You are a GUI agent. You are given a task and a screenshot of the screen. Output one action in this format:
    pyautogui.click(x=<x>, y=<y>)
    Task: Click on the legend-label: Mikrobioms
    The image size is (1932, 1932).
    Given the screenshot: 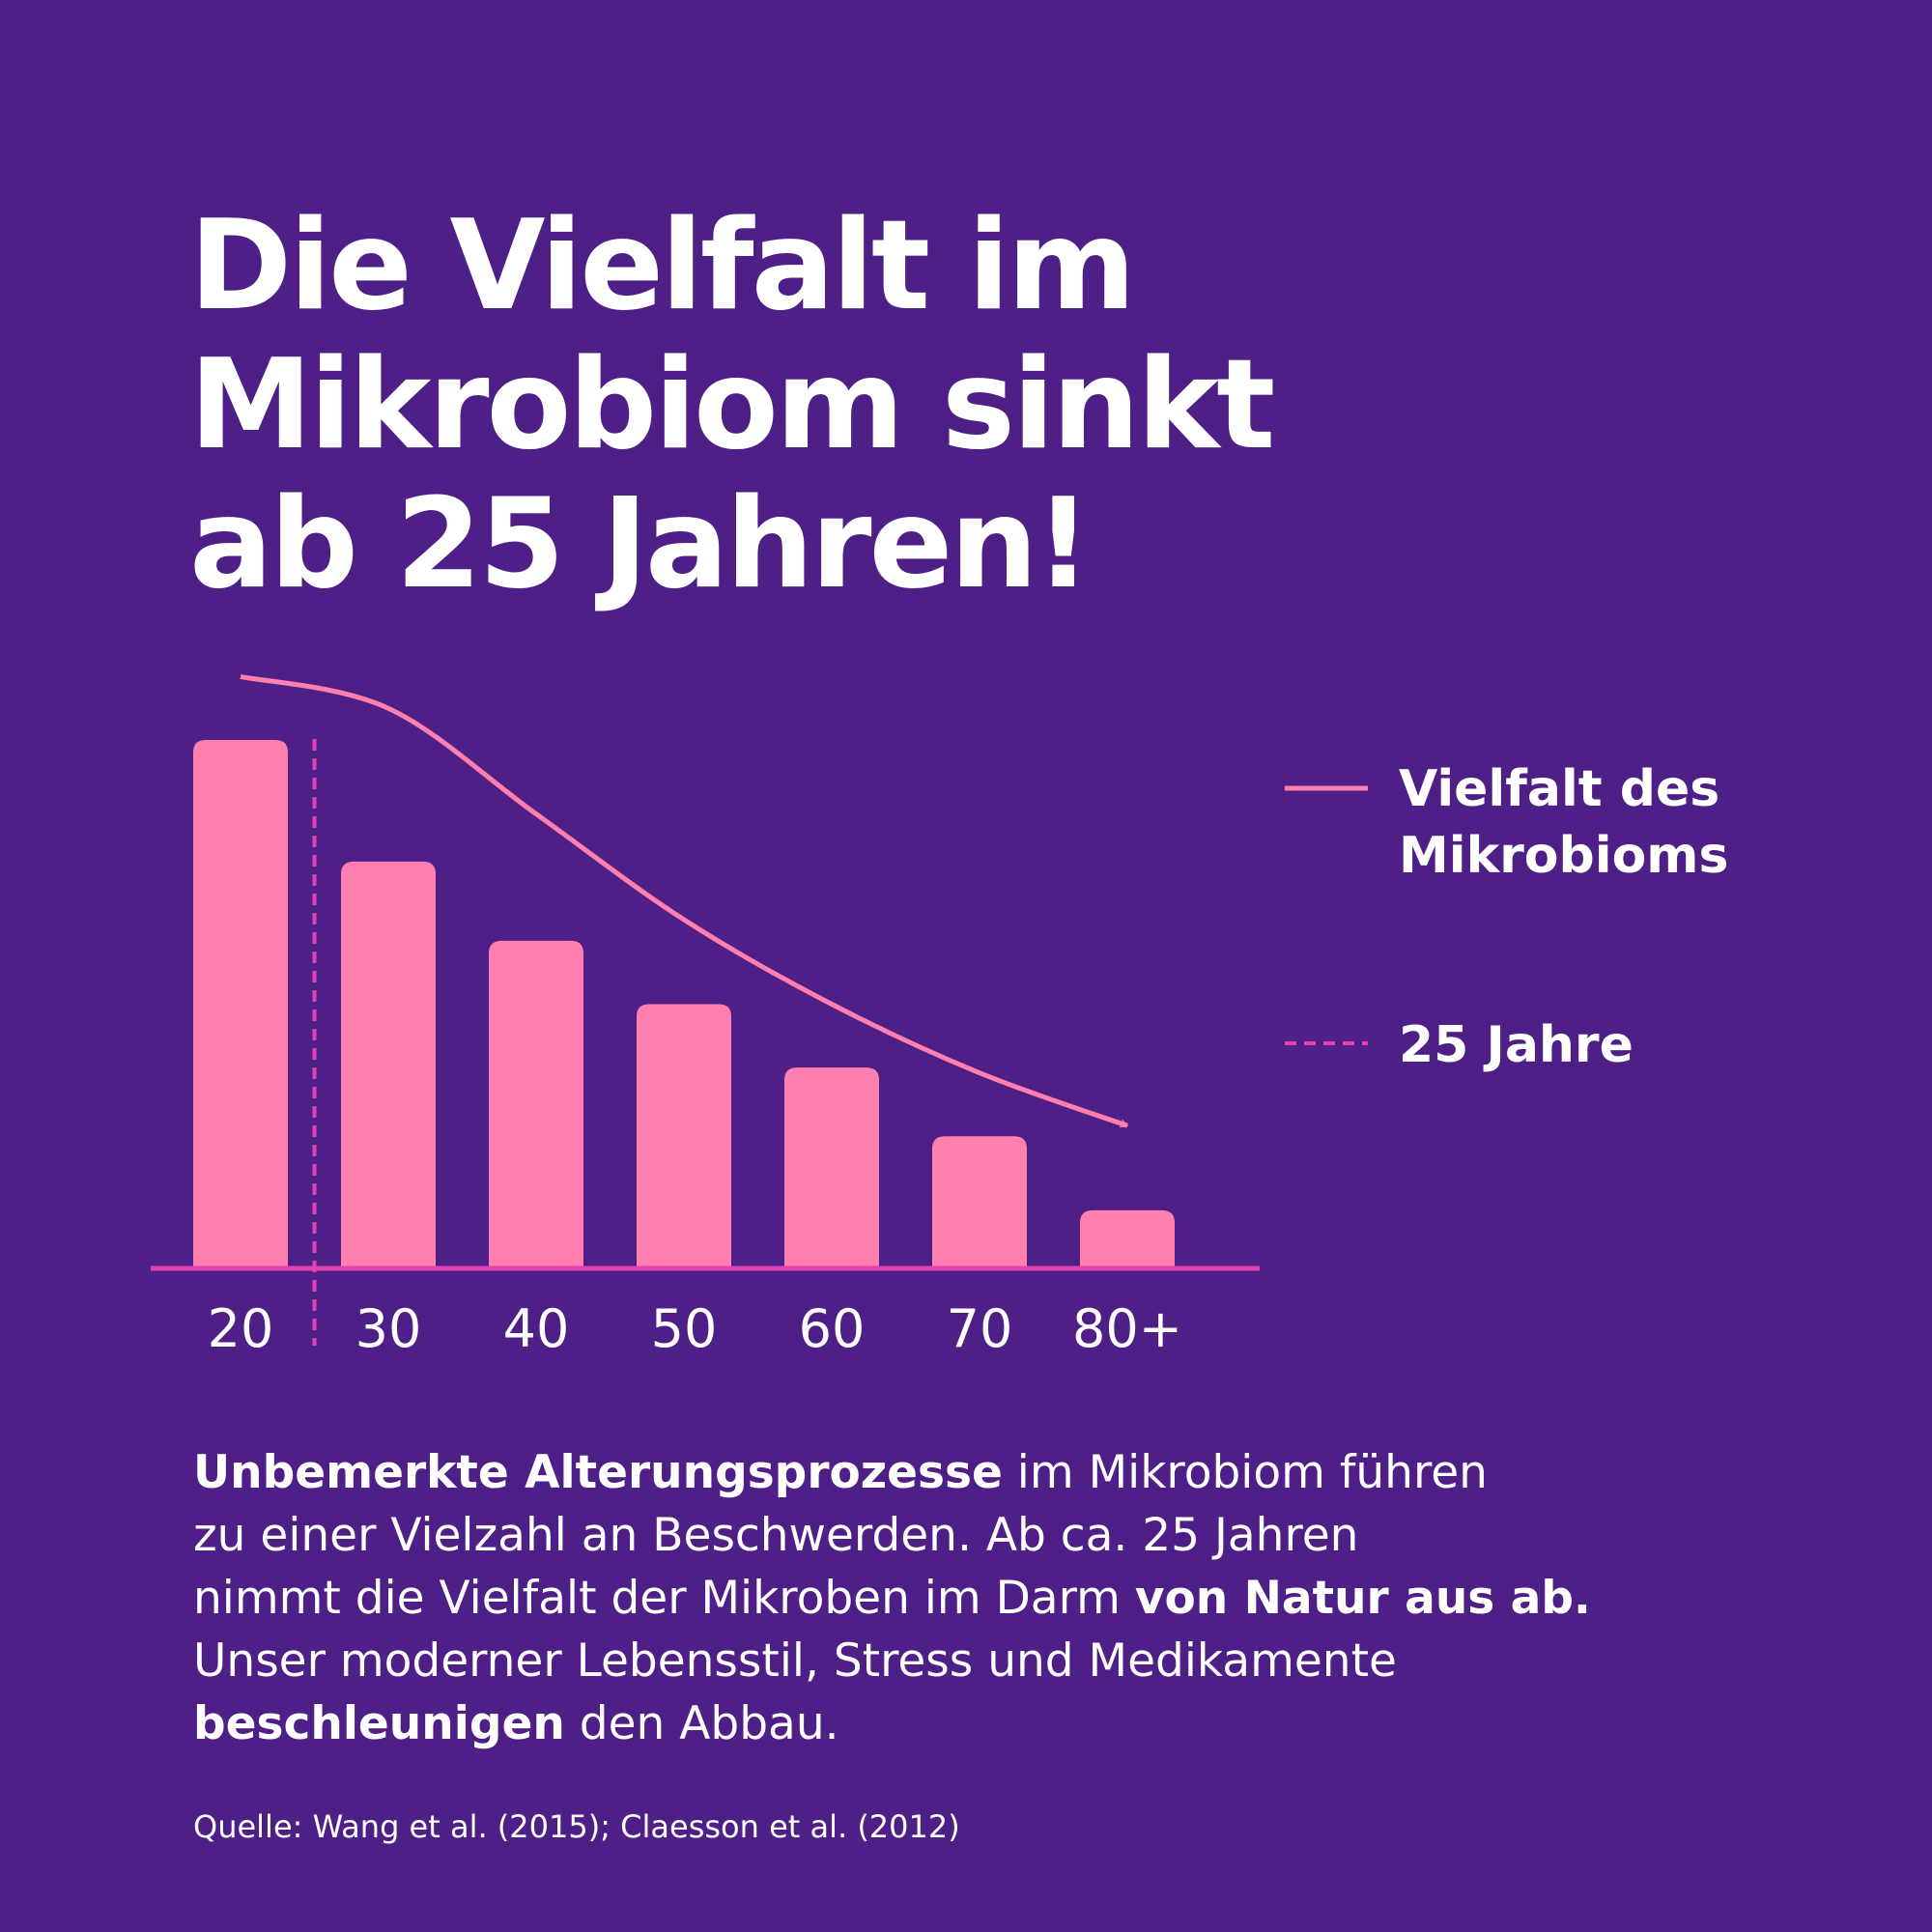 What is the action you would take?
    pyautogui.click(x=1563, y=856)
    